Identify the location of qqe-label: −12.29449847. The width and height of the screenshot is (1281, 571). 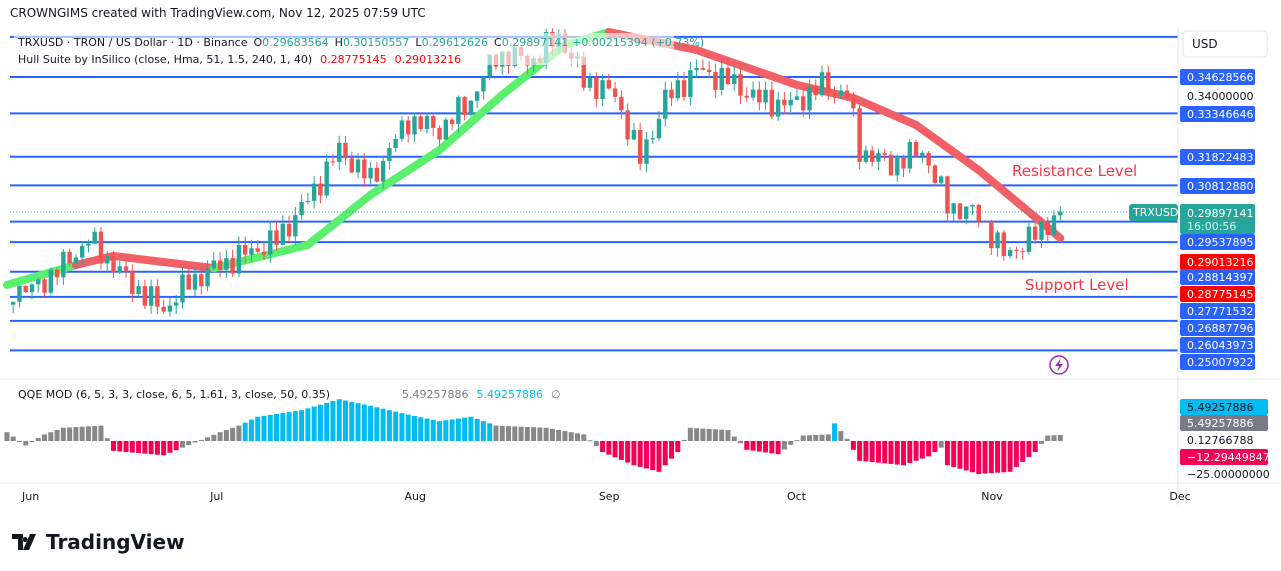
(1228, 457).